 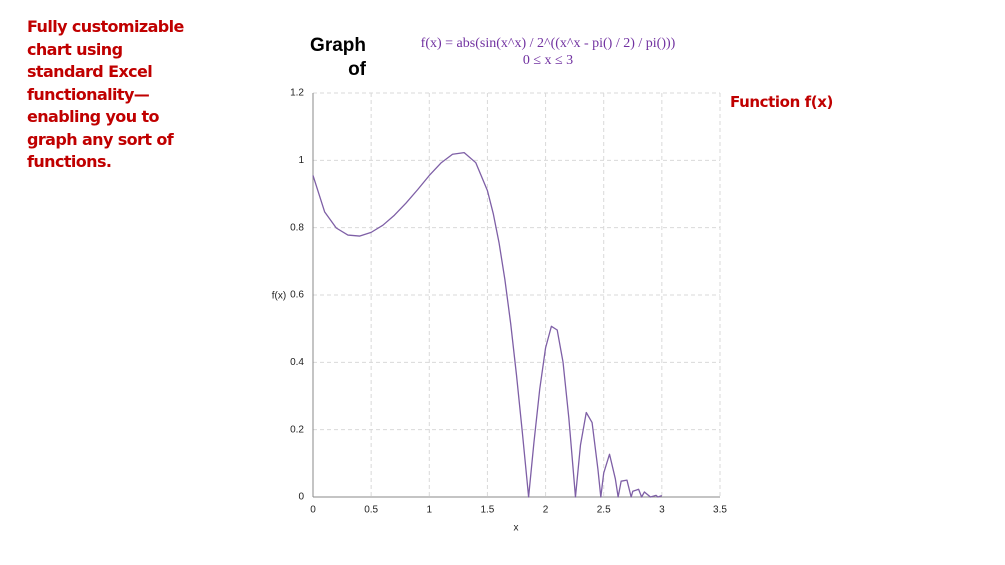 I want to click on y-axis-label: f(x), so click(x=279, y=296).